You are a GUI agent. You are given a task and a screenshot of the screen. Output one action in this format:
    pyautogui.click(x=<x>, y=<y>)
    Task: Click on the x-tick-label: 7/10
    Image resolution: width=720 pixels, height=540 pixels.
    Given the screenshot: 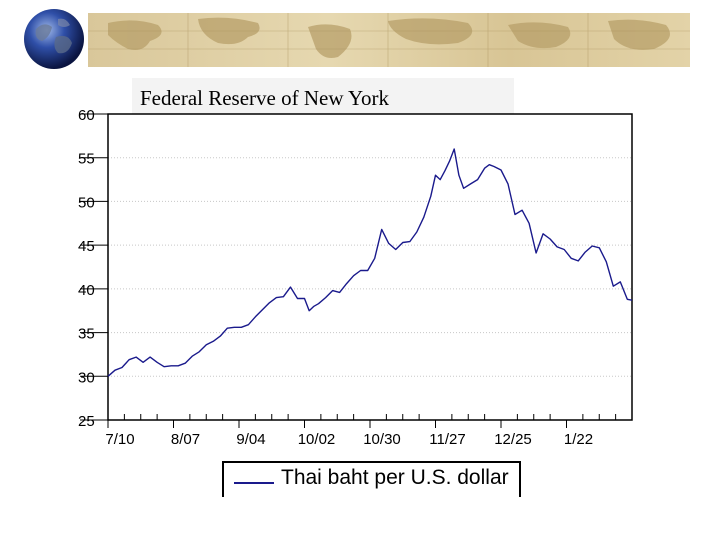 What is the action you would take?
    pyautogui.click(x=119, y=439)
    